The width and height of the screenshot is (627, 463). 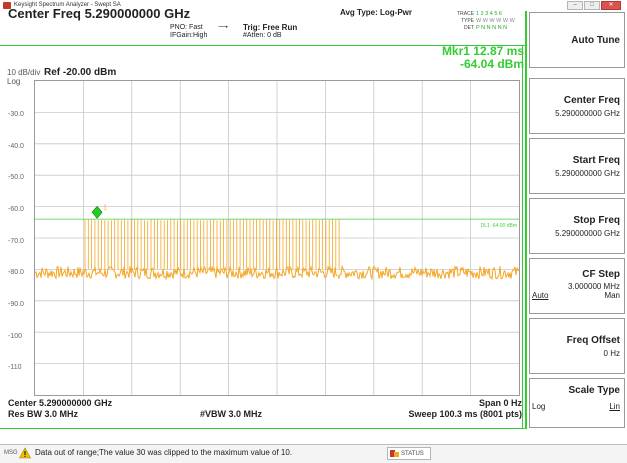 I want to click on softkey-start-freq: Start Freq 5.290000000 GHz, so click(x=577, y=166).